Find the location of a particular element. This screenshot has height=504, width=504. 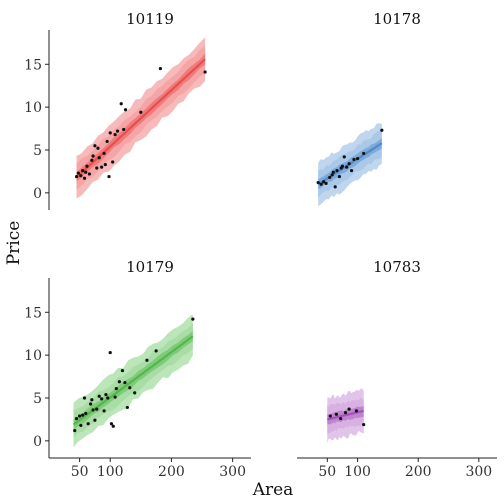

x-tick-label: 200 is located at coordinates (171, 472).